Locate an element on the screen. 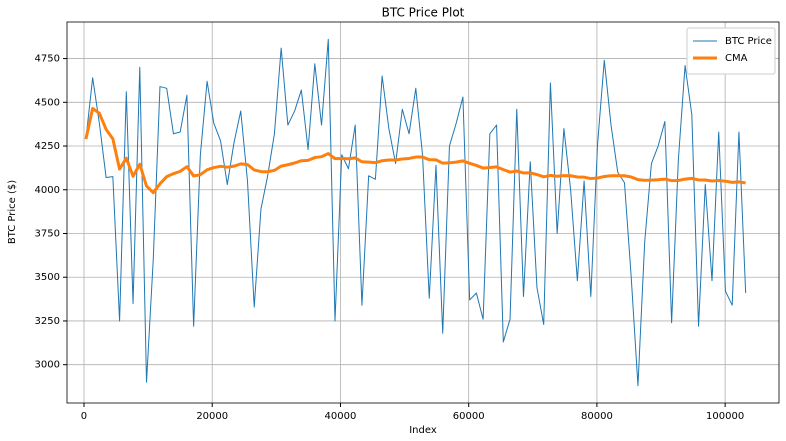 This screenshot has height=441, width=786. legend-label: CMA is located at coordinates (736, 58).